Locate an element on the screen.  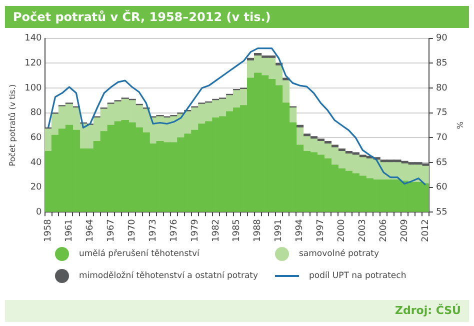
y-tick-label: 20 is located at coordinates (36, 187).